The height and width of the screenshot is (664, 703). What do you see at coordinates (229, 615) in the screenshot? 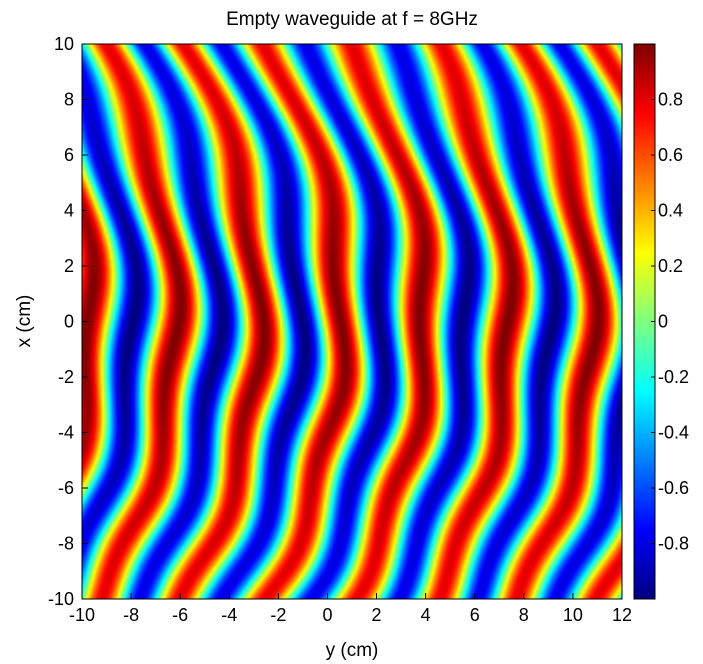
I see `x-tick-label: -4` at bounding box center [229, 615].